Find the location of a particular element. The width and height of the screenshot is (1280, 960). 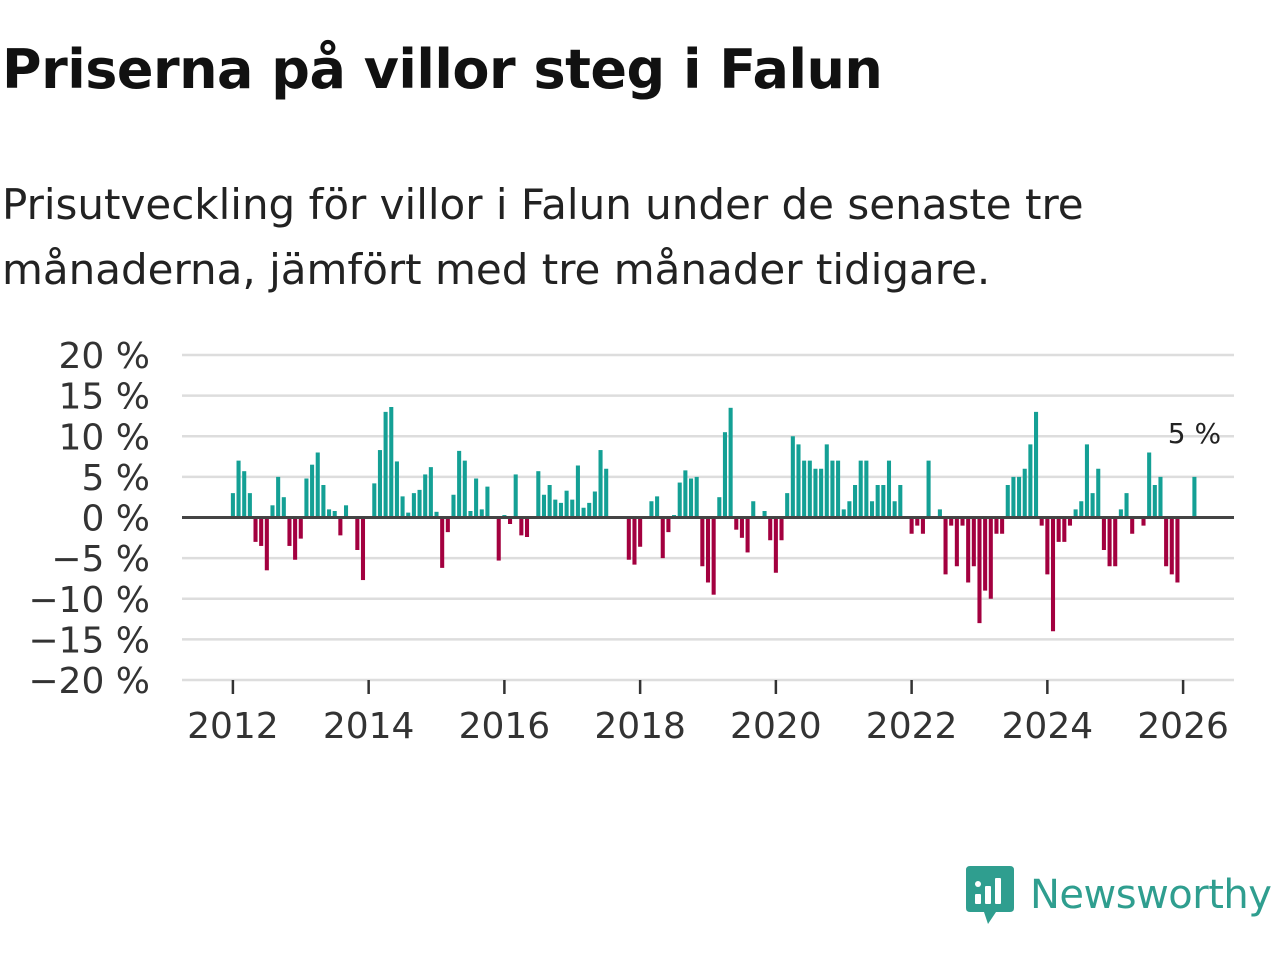

y-tick-label: −10 % is located at coordinates (89, 600).